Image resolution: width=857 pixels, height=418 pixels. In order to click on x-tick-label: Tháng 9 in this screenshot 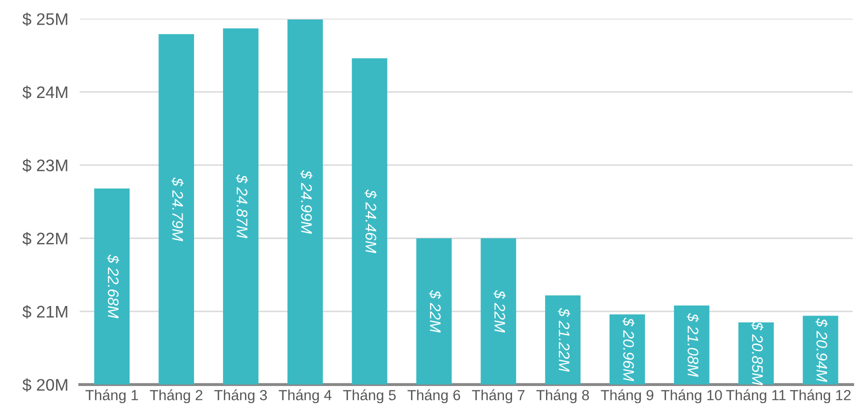, I will do `click(627, 396)`.